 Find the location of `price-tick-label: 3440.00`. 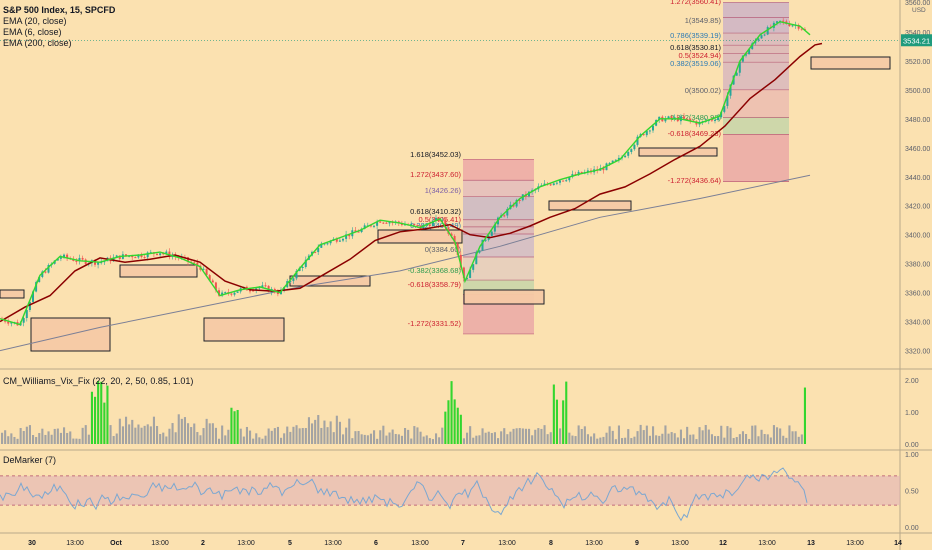

price-tick-label: 3440.00 is located at coordinates (917, 178).